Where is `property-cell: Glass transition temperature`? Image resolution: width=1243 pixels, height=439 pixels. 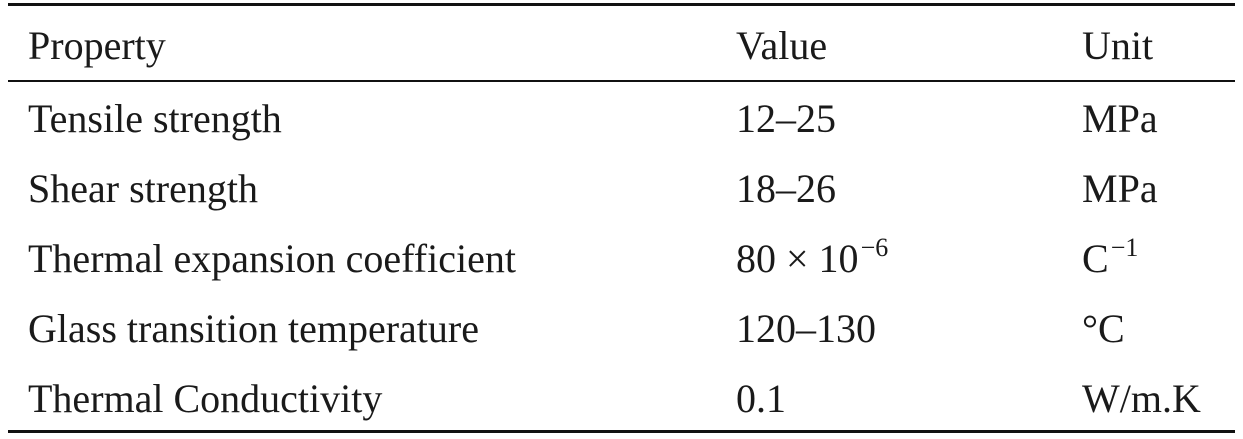
property-cell: Glass transition temperature is located at coordinates (253, 328).